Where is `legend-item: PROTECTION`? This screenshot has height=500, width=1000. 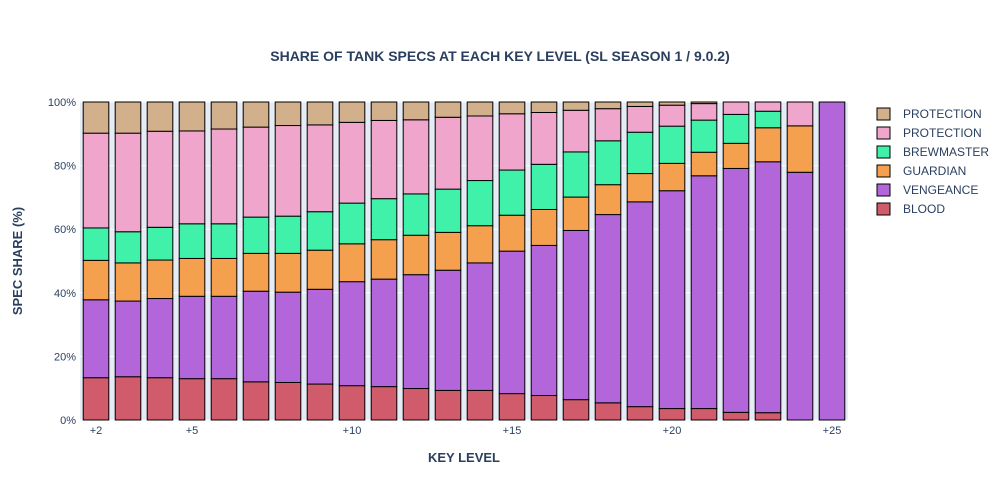
legend-item: PROTECTION is located at coordinates (929, 114).